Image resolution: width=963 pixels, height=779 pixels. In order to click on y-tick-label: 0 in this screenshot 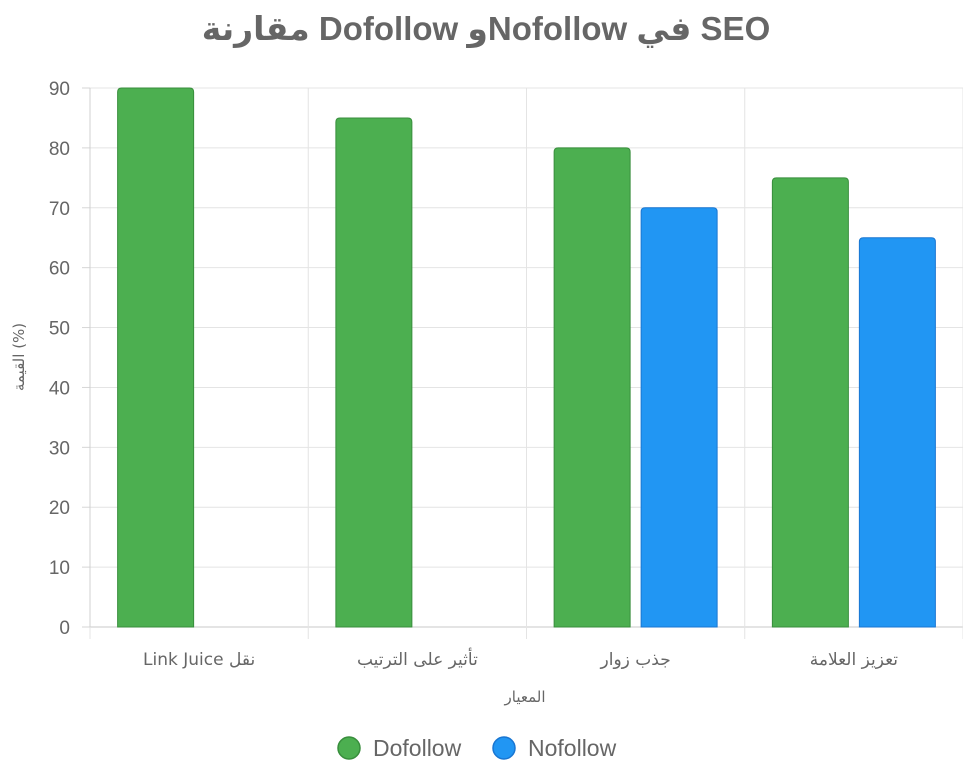, I will do `click(64, 628)`.